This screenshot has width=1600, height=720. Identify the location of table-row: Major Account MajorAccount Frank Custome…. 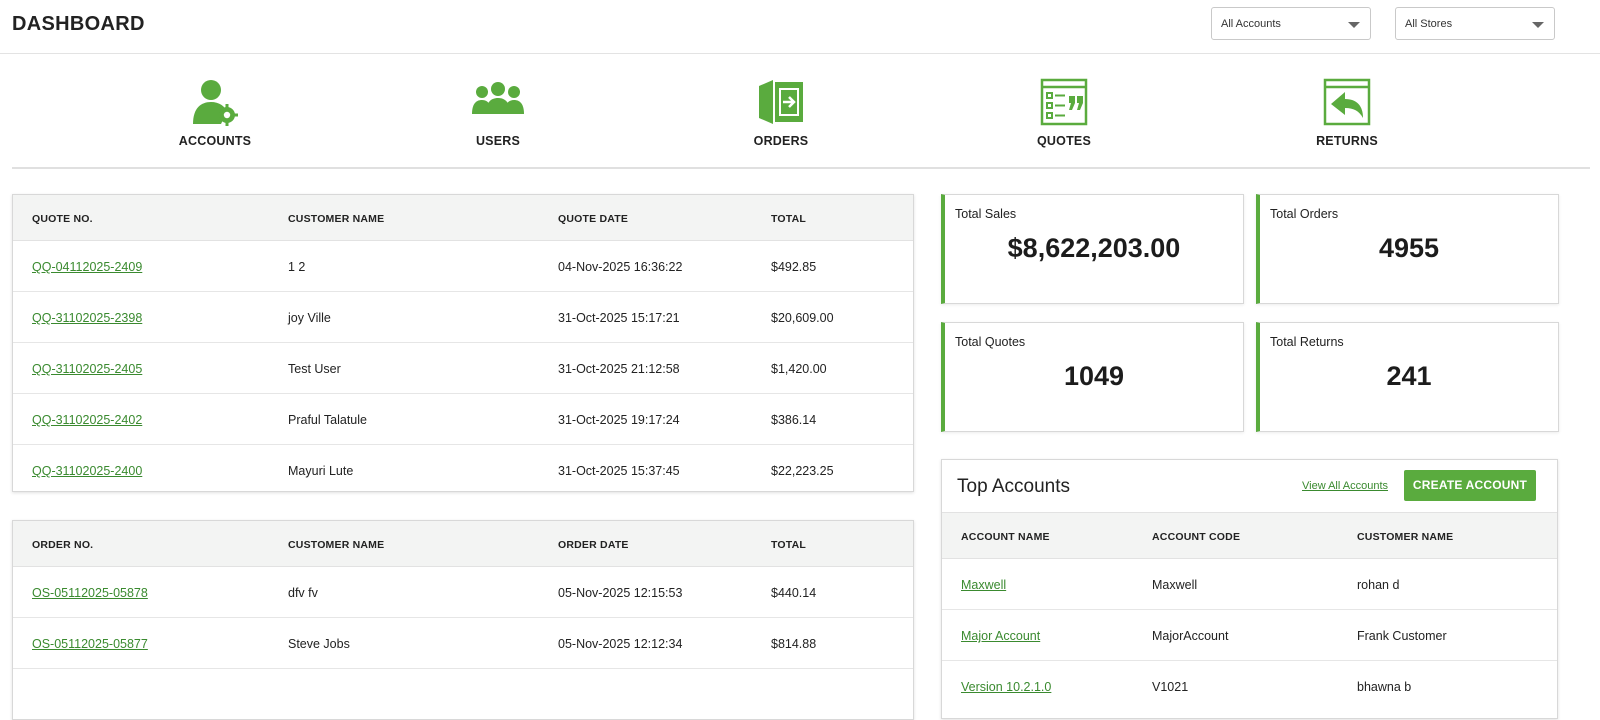
(1249, 635).